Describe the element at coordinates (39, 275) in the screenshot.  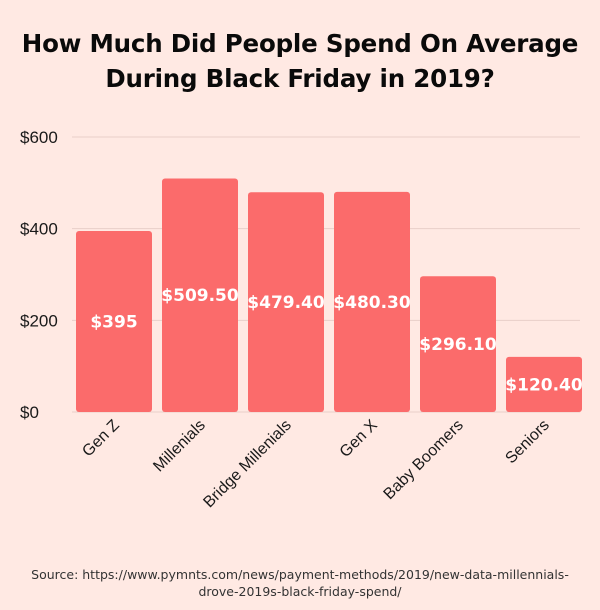
I see `y-axis-ticks: $0 $200 $400 $600` at that location.